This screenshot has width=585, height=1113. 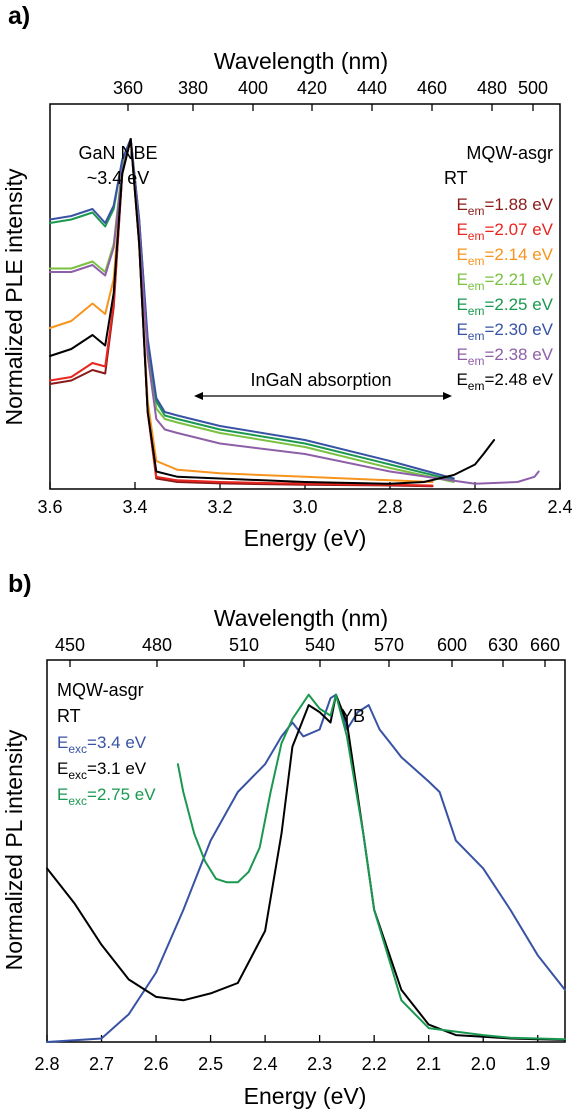 I want to click on wavelength-tick-label: 380, so click(x=193, y=88).